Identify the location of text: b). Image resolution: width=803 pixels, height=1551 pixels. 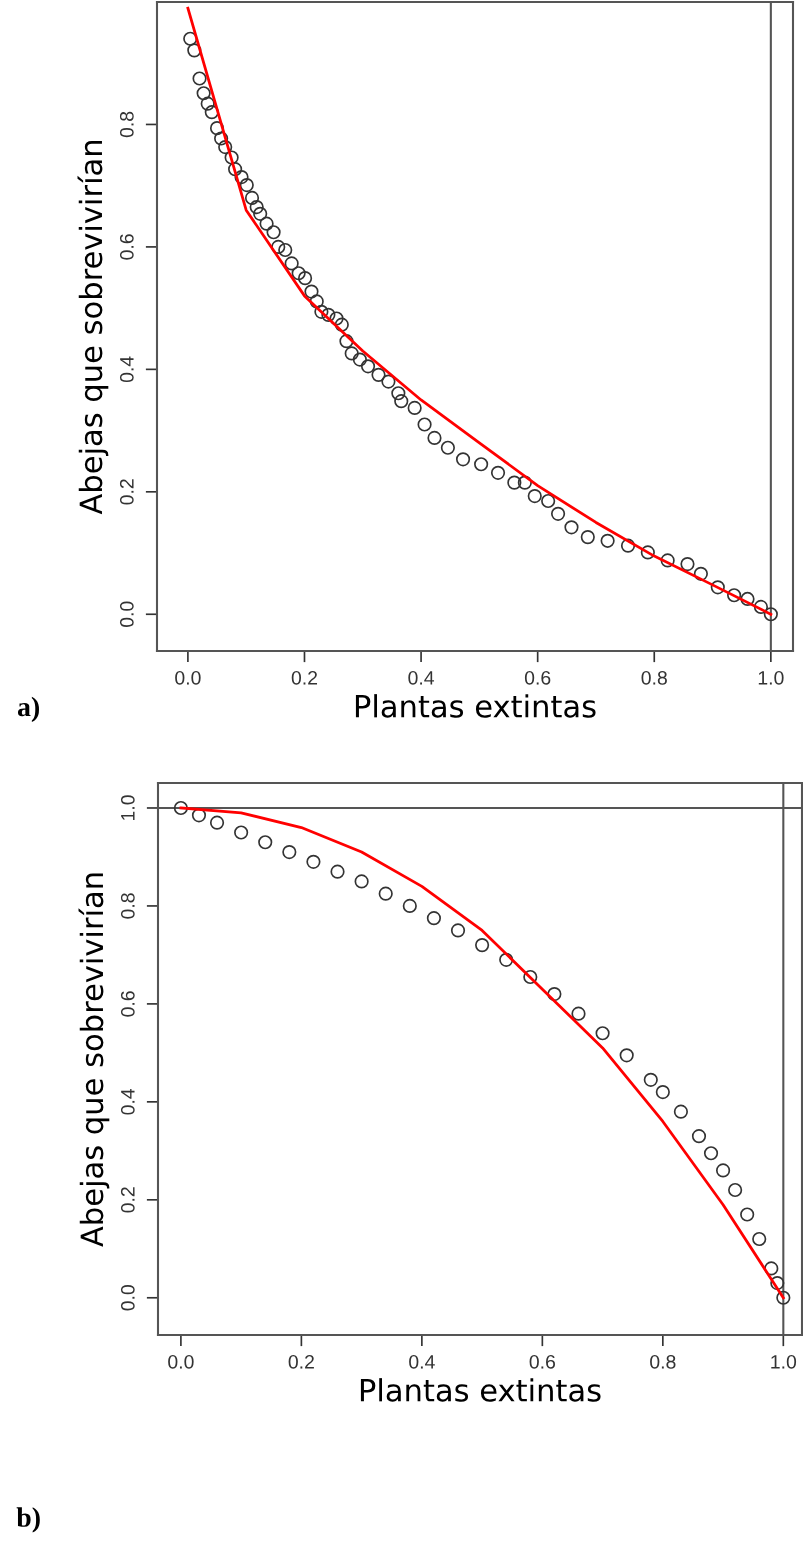
(28, 1520).